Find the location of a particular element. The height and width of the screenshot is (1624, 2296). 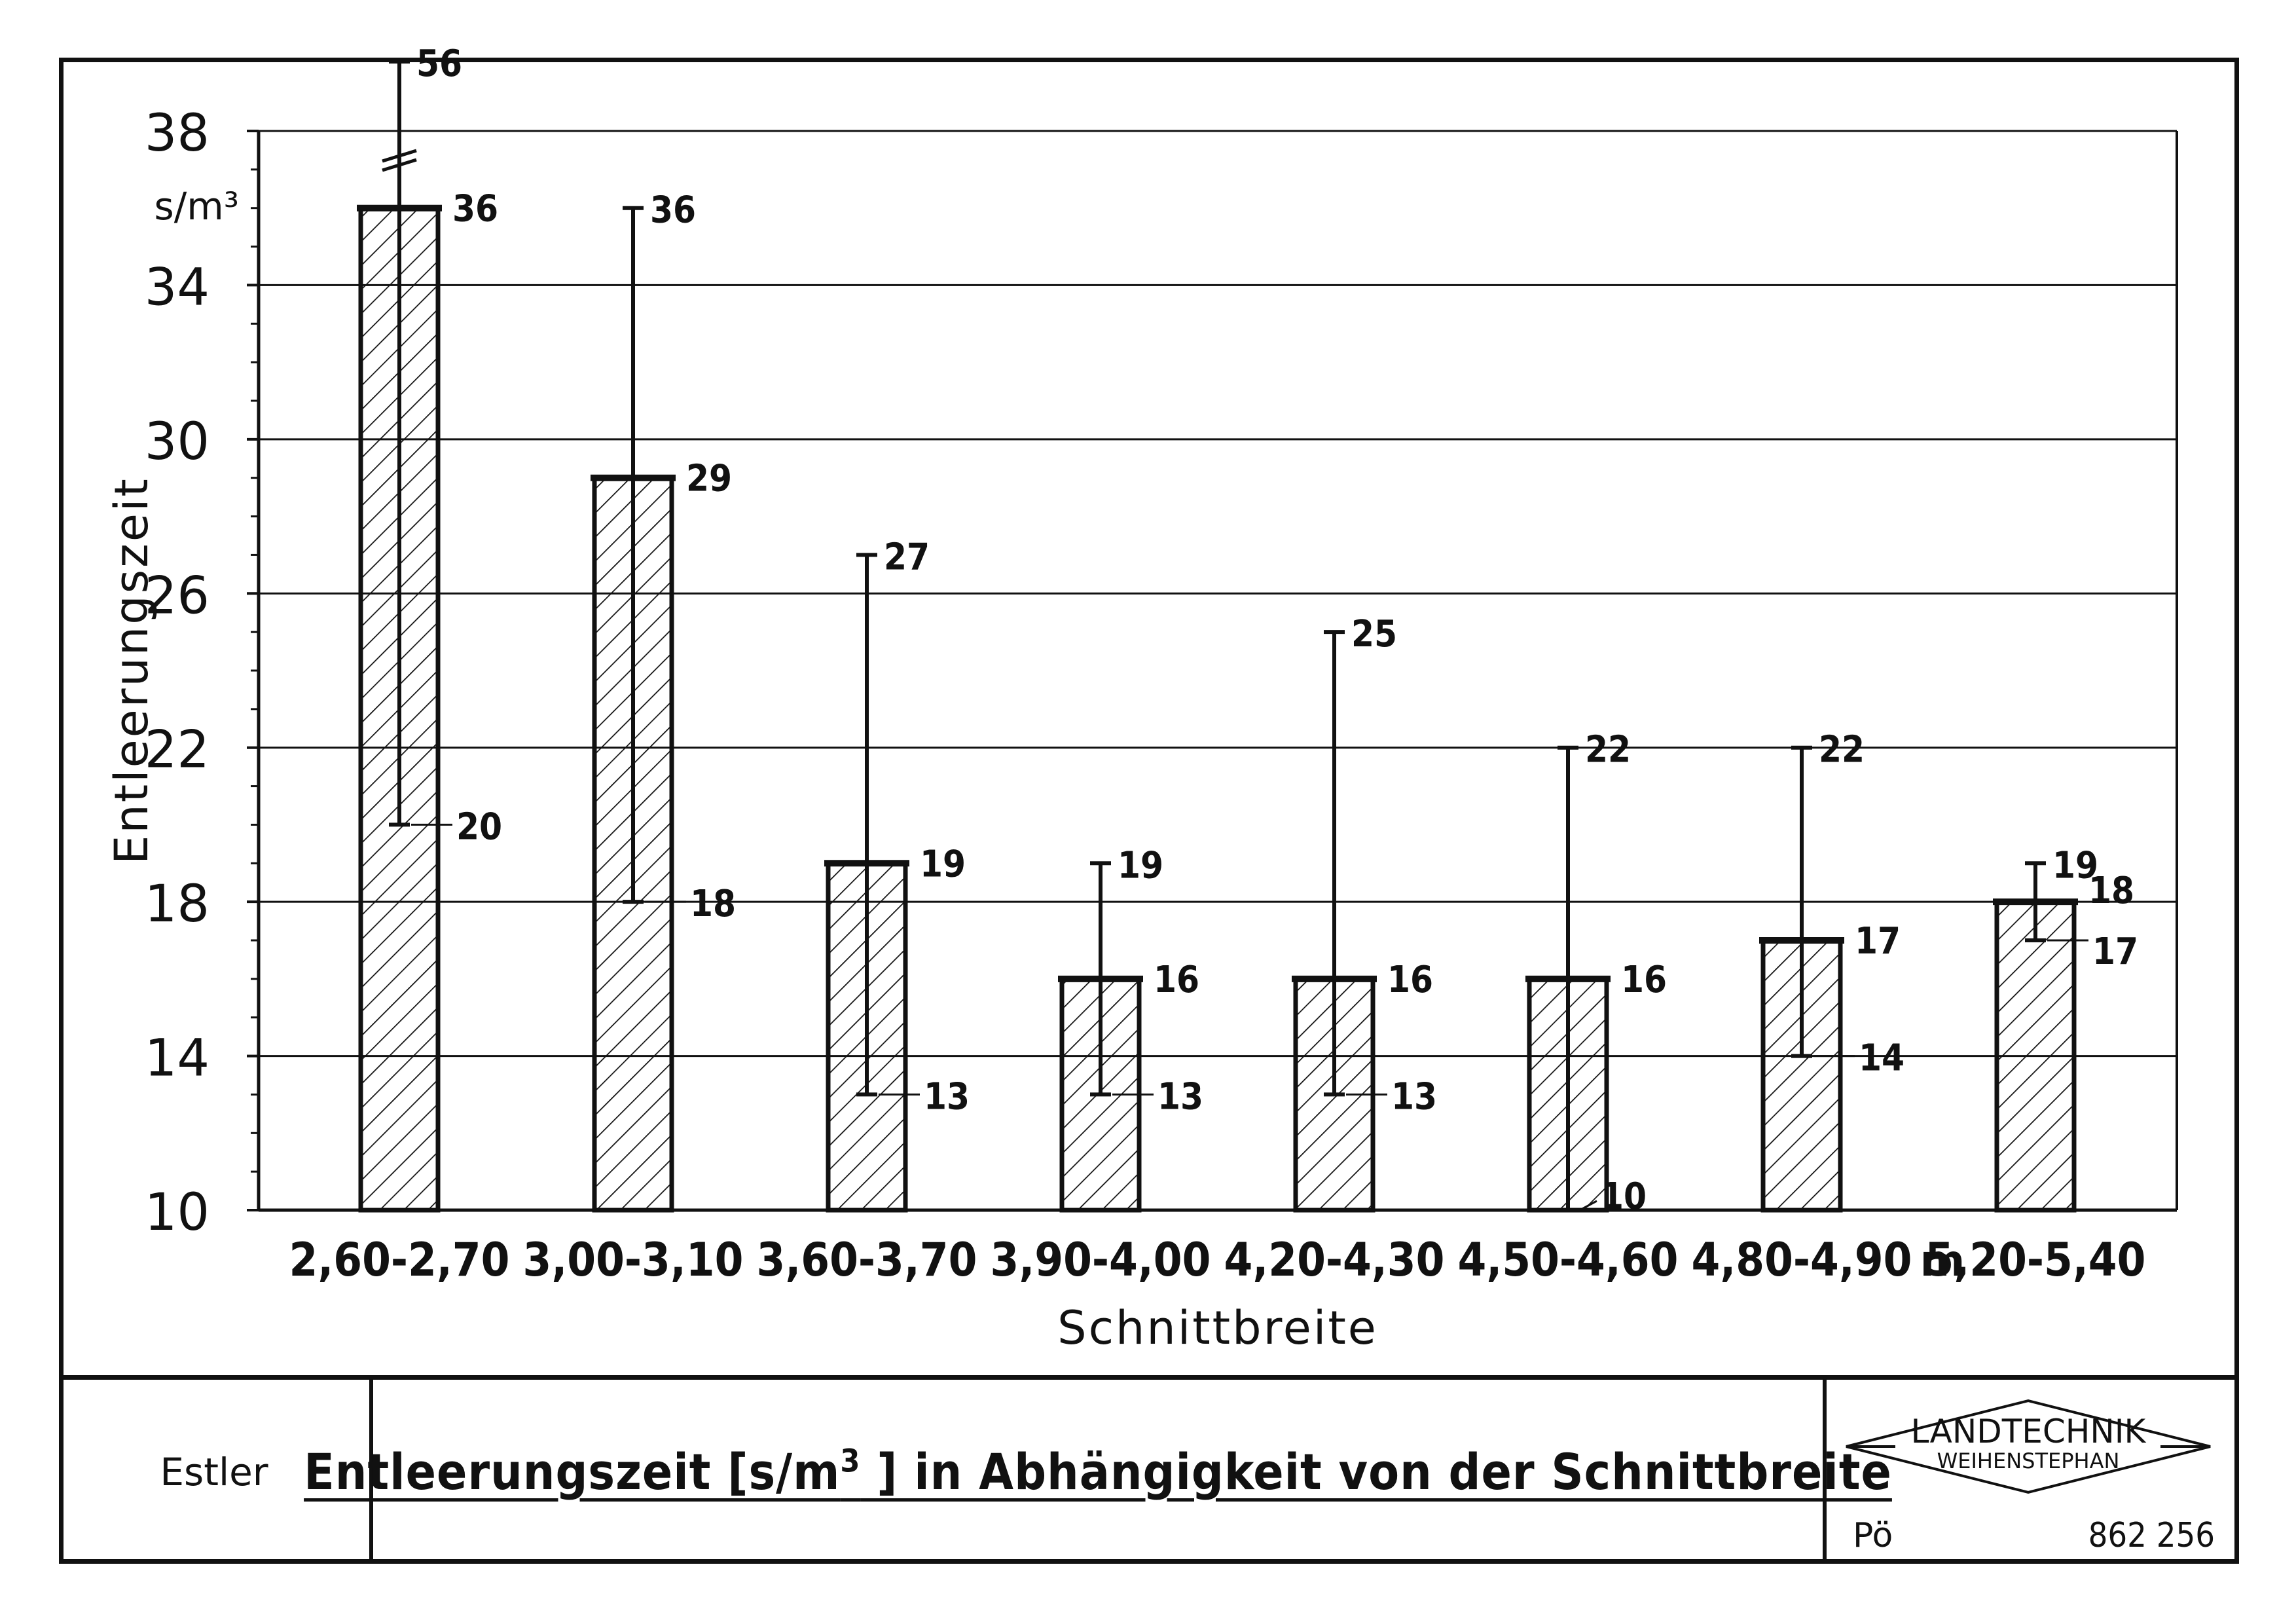

range-min-label: 14 is located at coordinates (1881, 1058).